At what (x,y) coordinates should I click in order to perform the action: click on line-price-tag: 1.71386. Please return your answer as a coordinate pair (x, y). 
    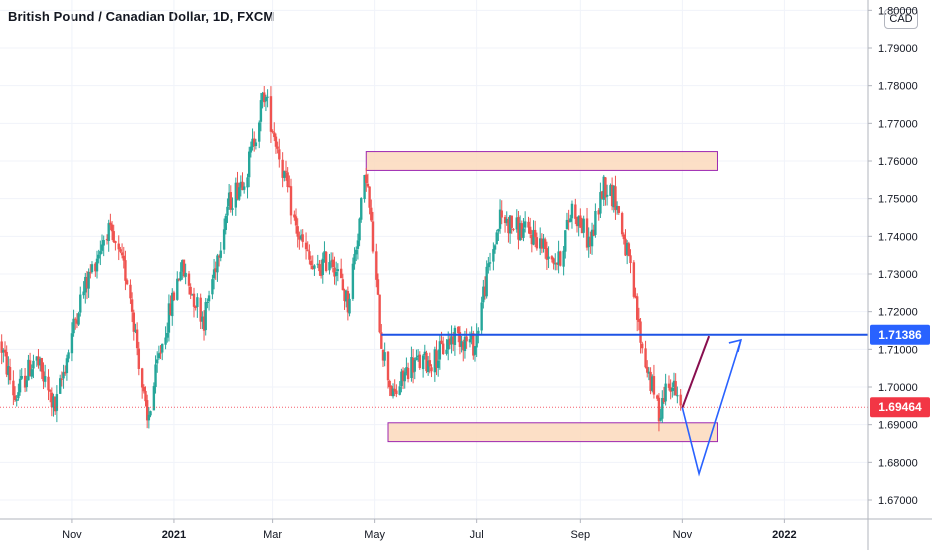
    Looking at the image, I should click on (900, 335).